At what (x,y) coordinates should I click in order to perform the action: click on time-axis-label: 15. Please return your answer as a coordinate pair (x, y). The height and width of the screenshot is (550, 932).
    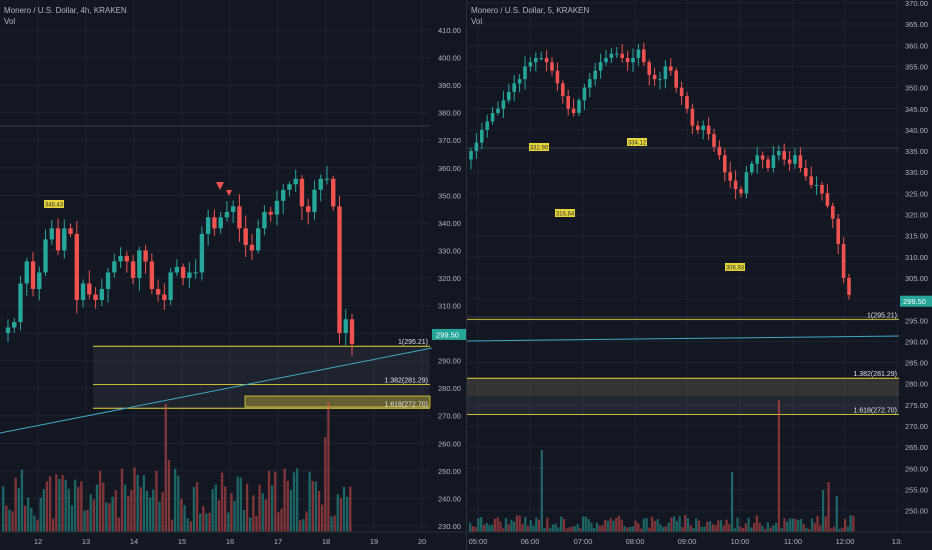
    Looking at the image, I should click on (182, 541).